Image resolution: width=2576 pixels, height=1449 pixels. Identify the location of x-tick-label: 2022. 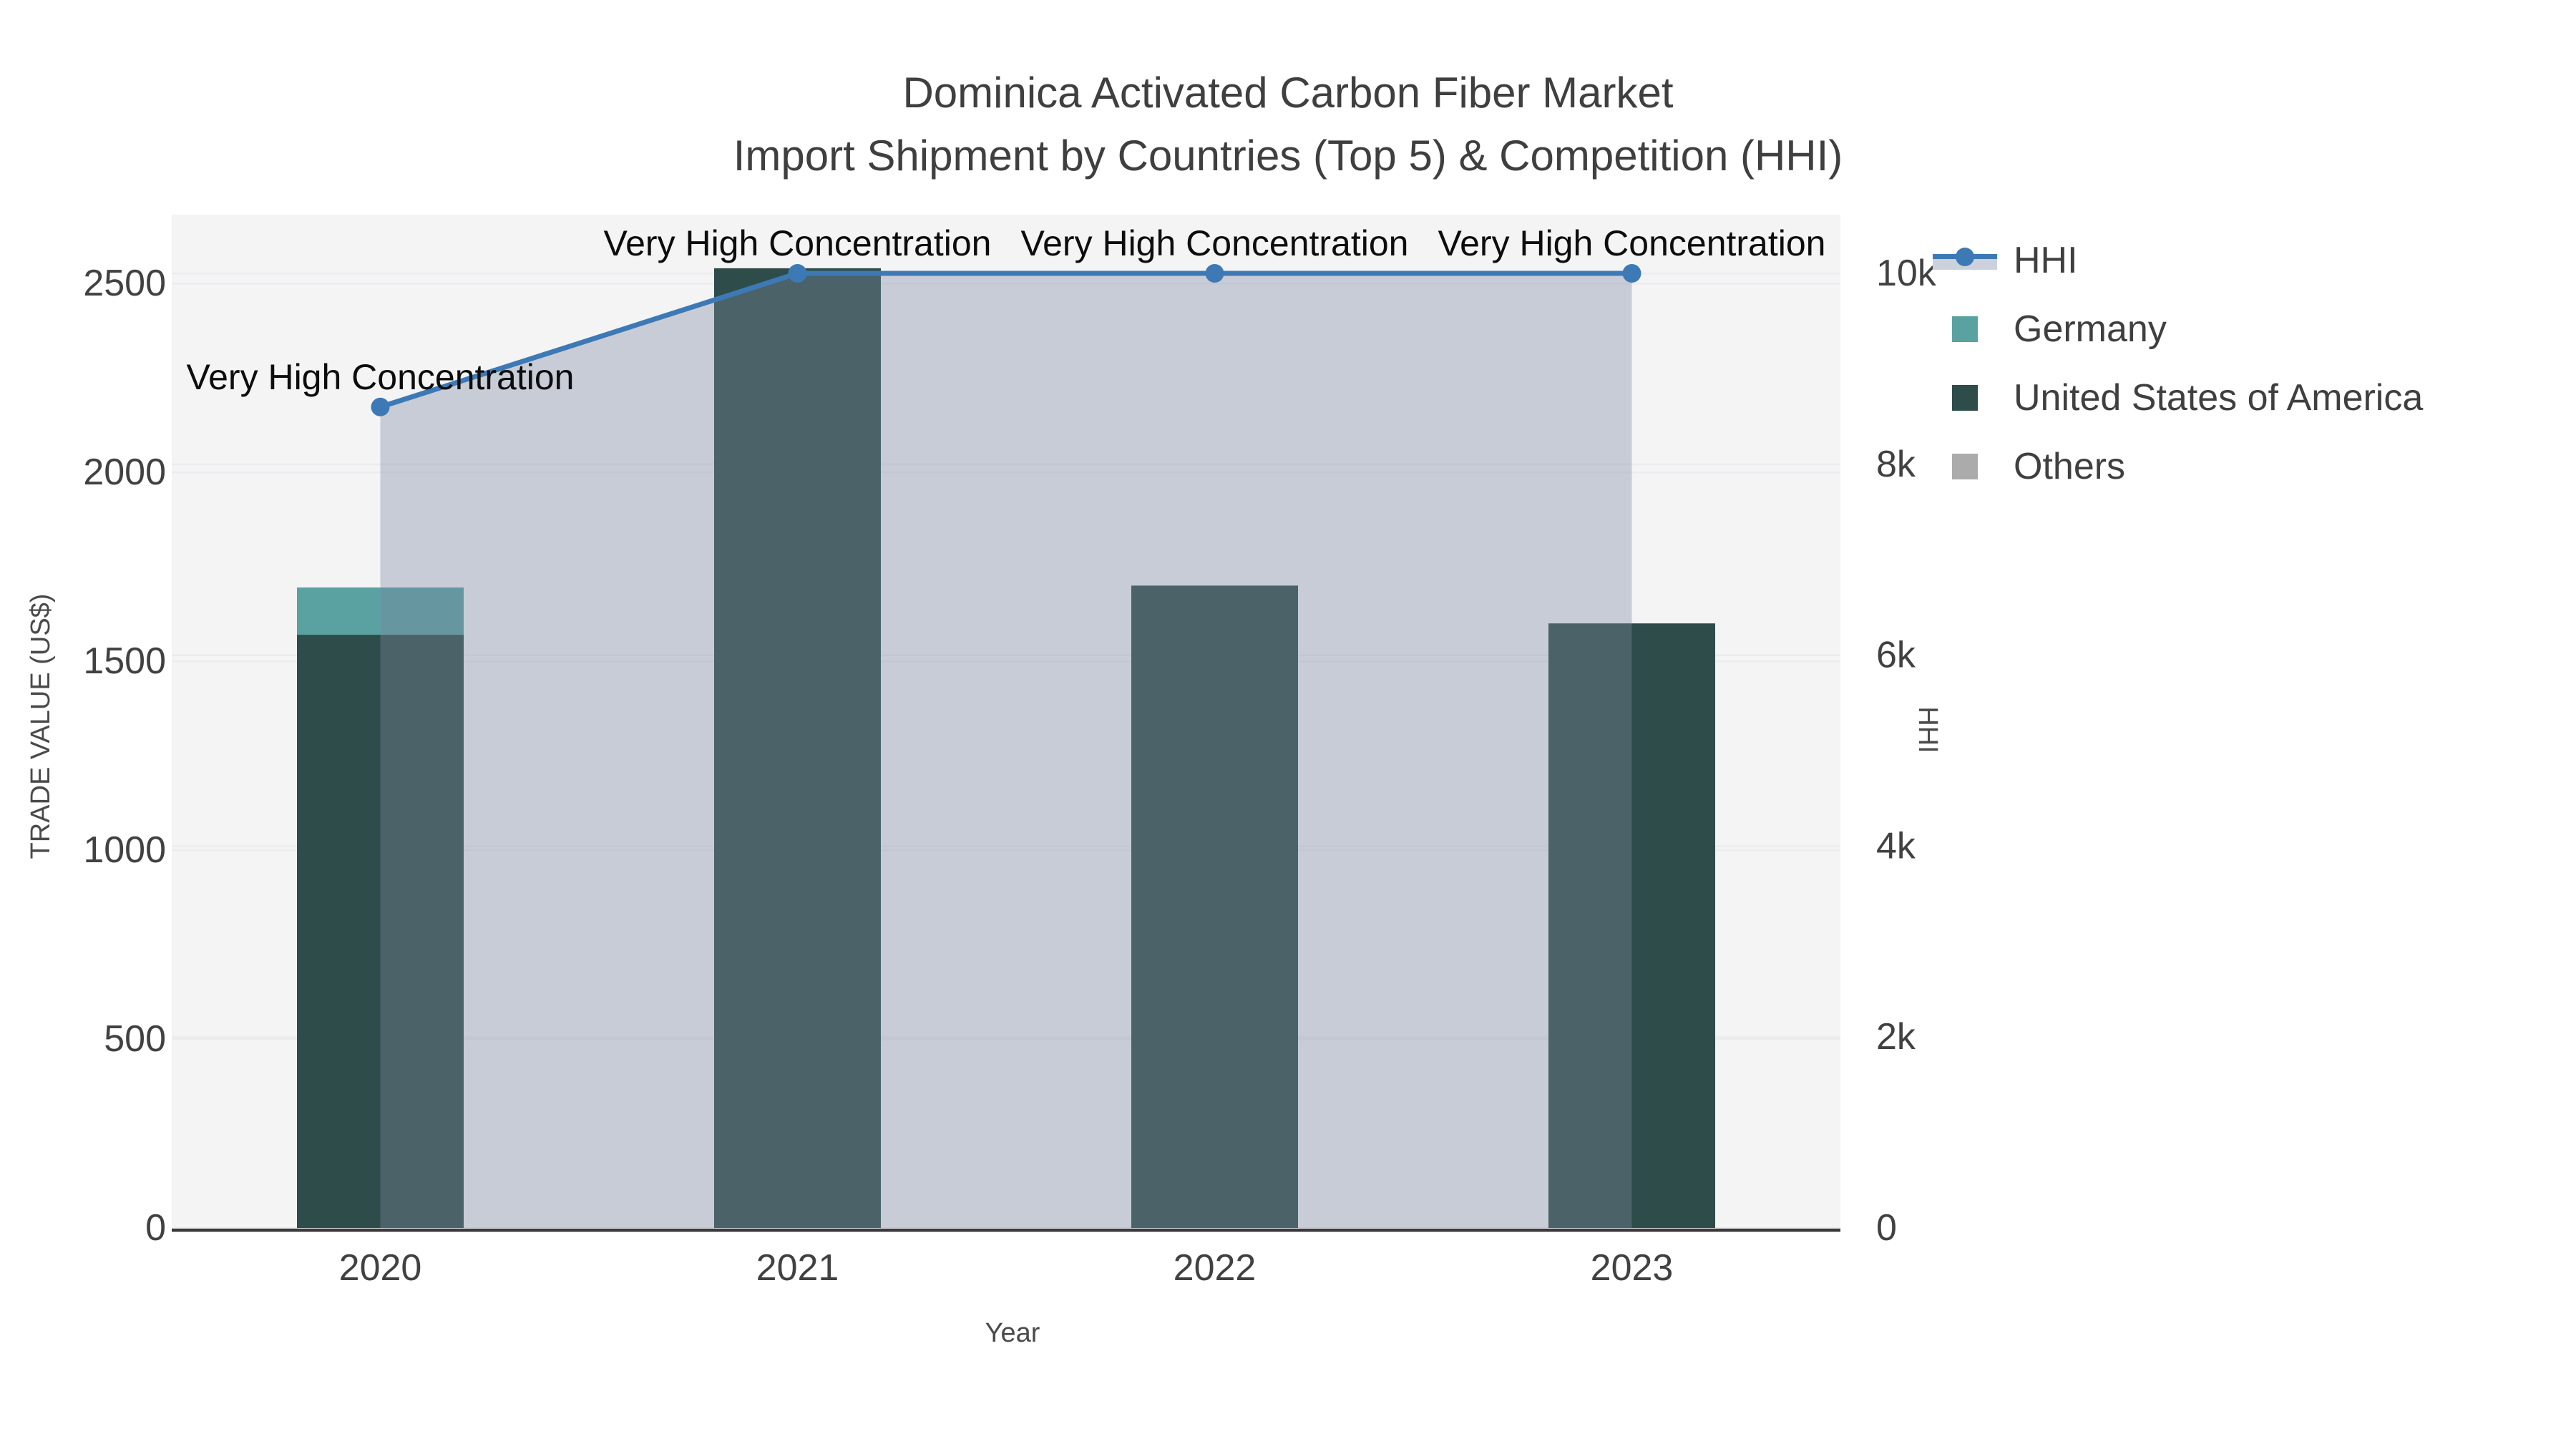
(1215, 1268).